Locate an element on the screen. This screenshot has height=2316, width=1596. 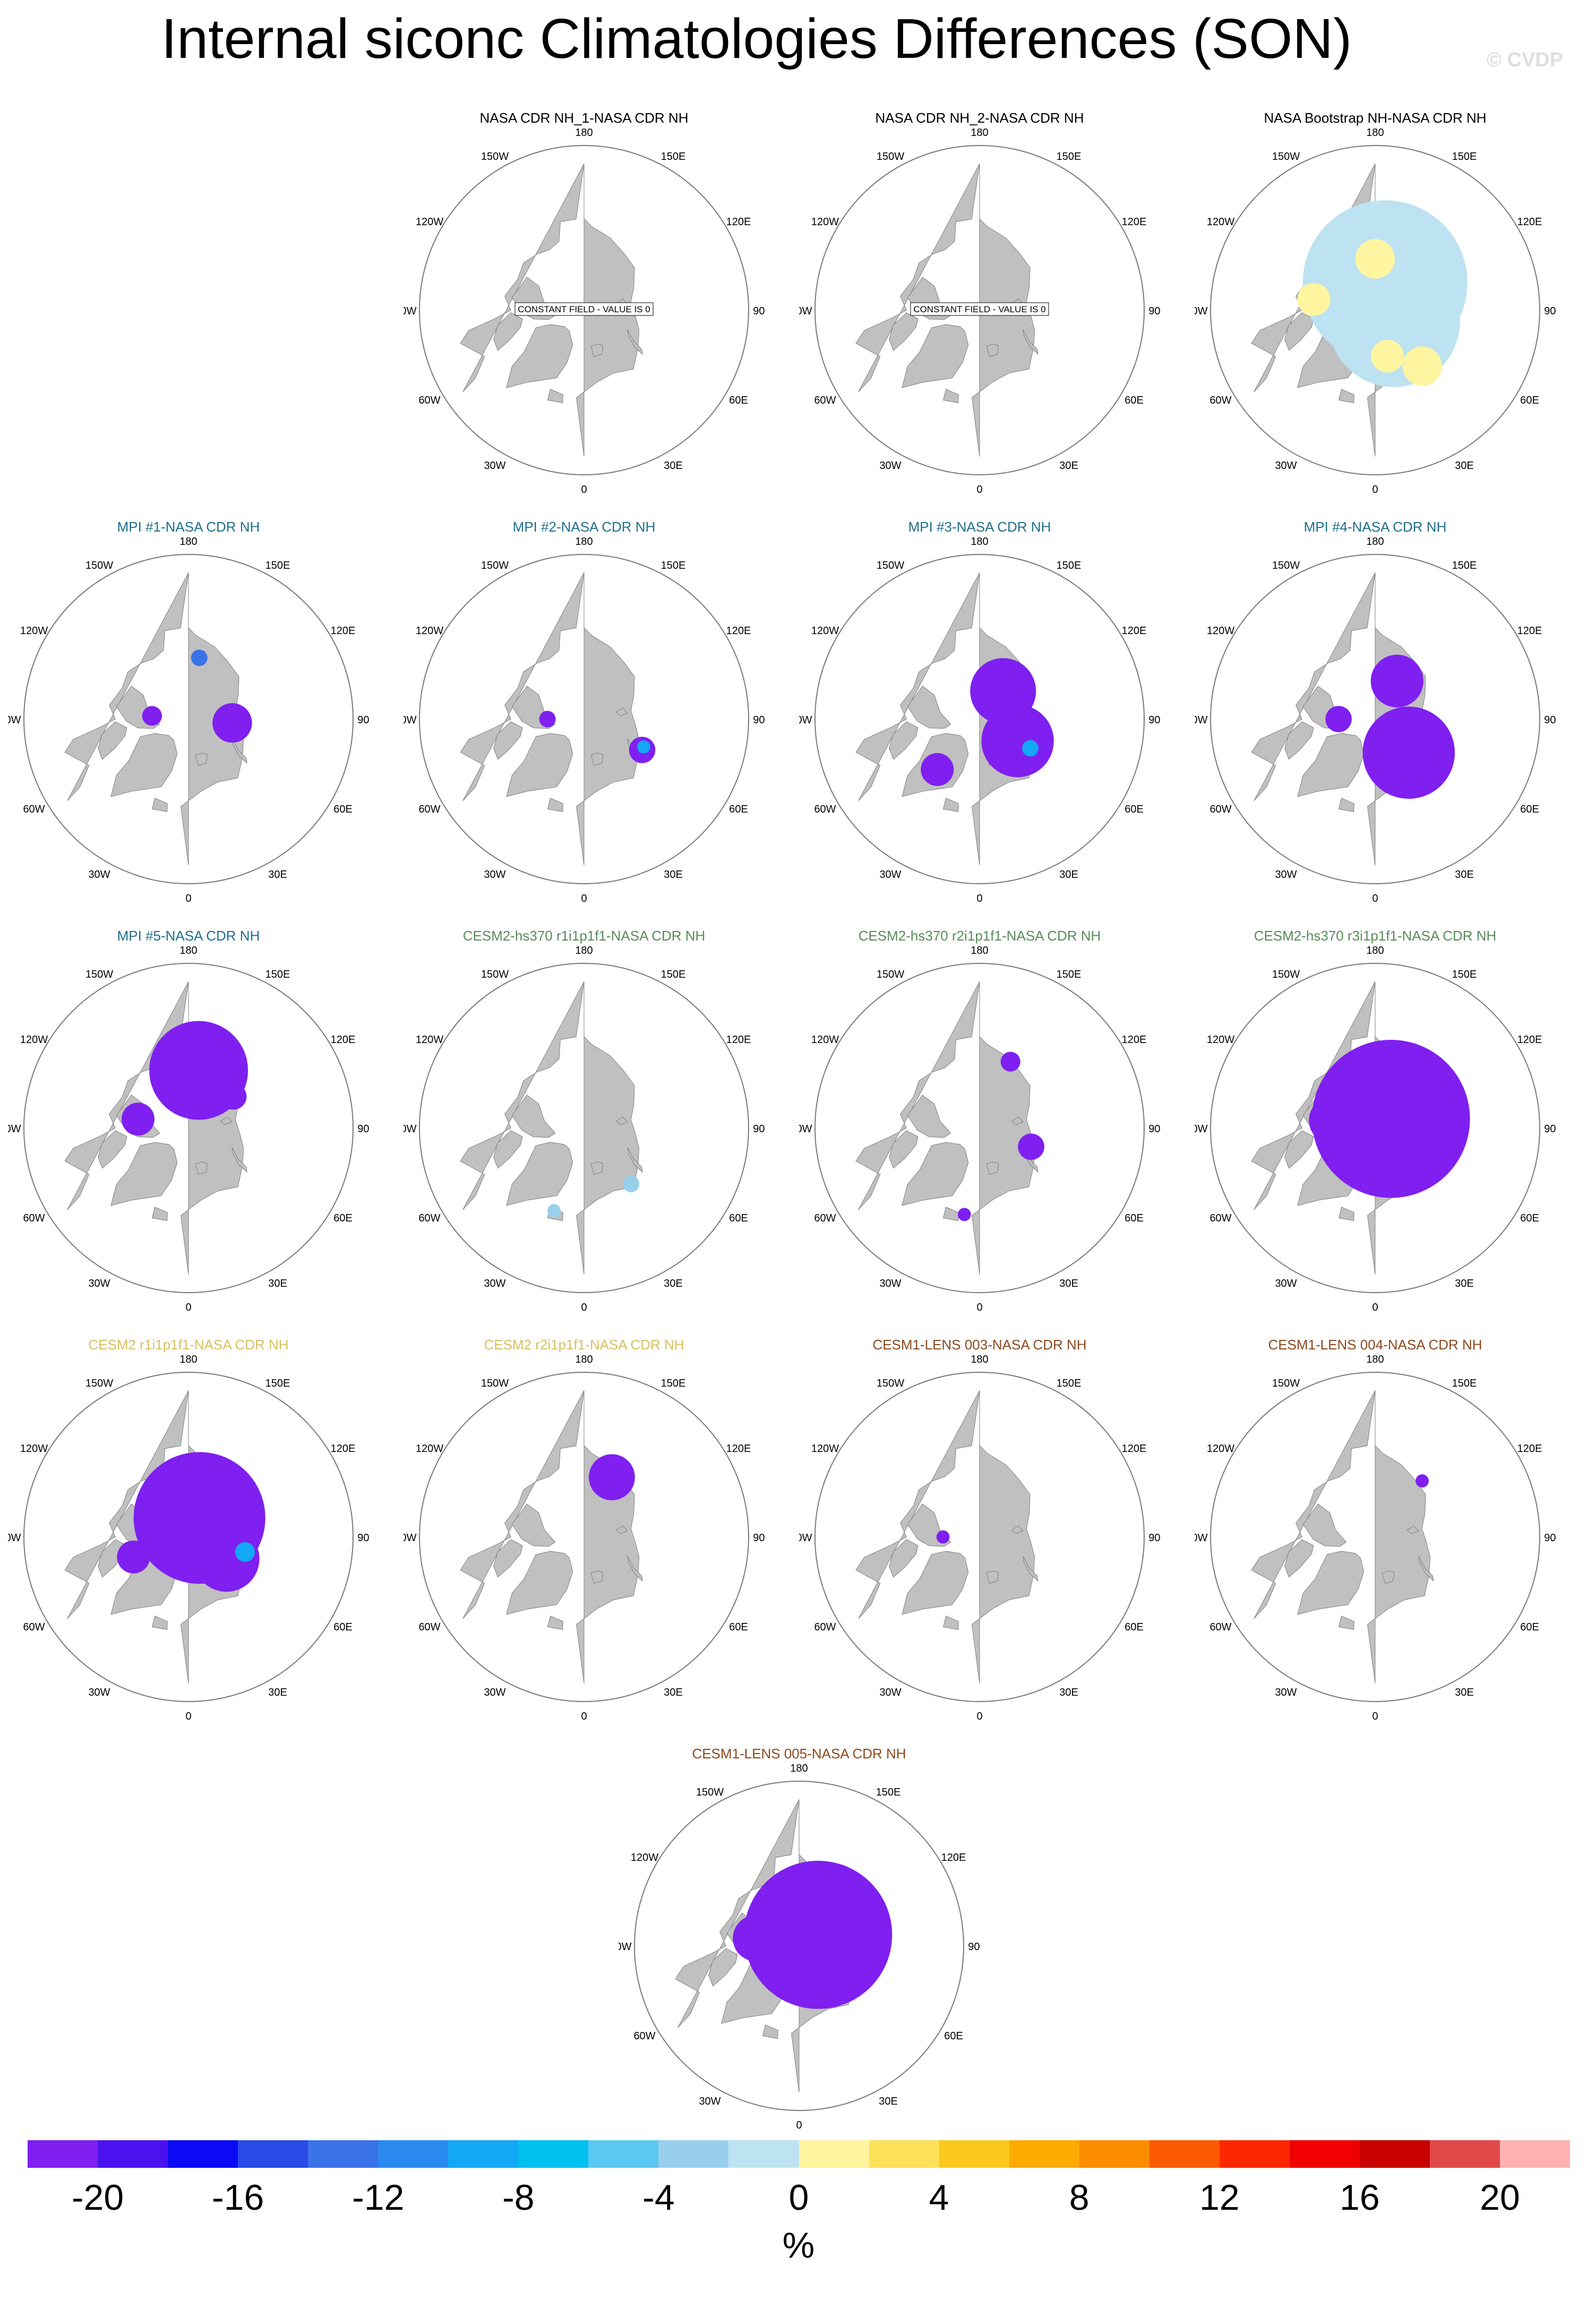
constant-field-box is located at coordinates (584, 309).